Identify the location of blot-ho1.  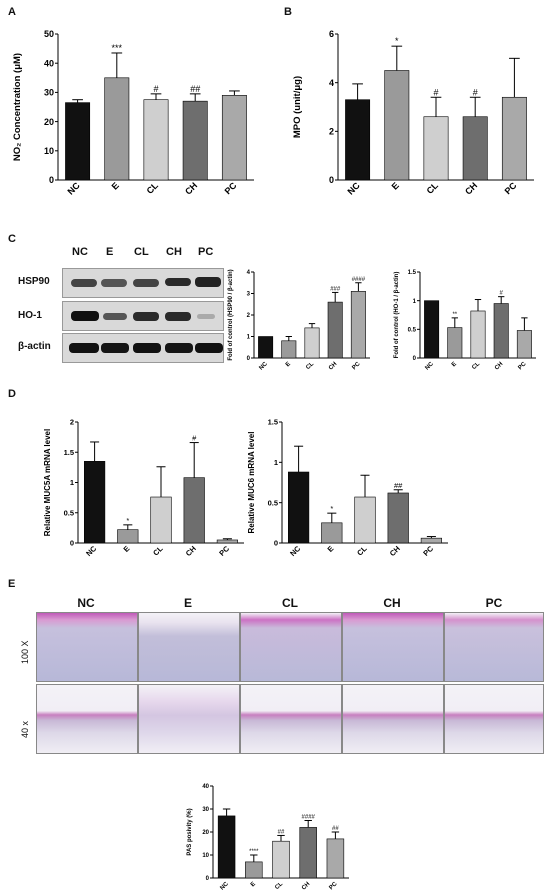
(143, 316).